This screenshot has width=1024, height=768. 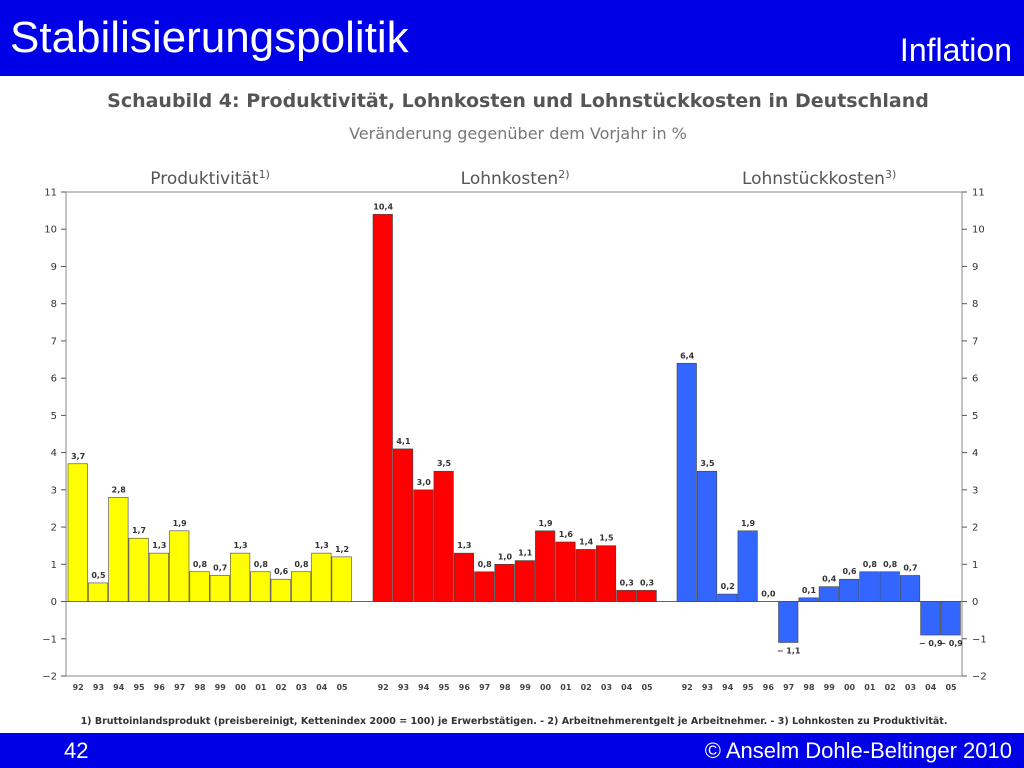 I want to click on series-footnote-marker: 3), so click(x=890, y=174).